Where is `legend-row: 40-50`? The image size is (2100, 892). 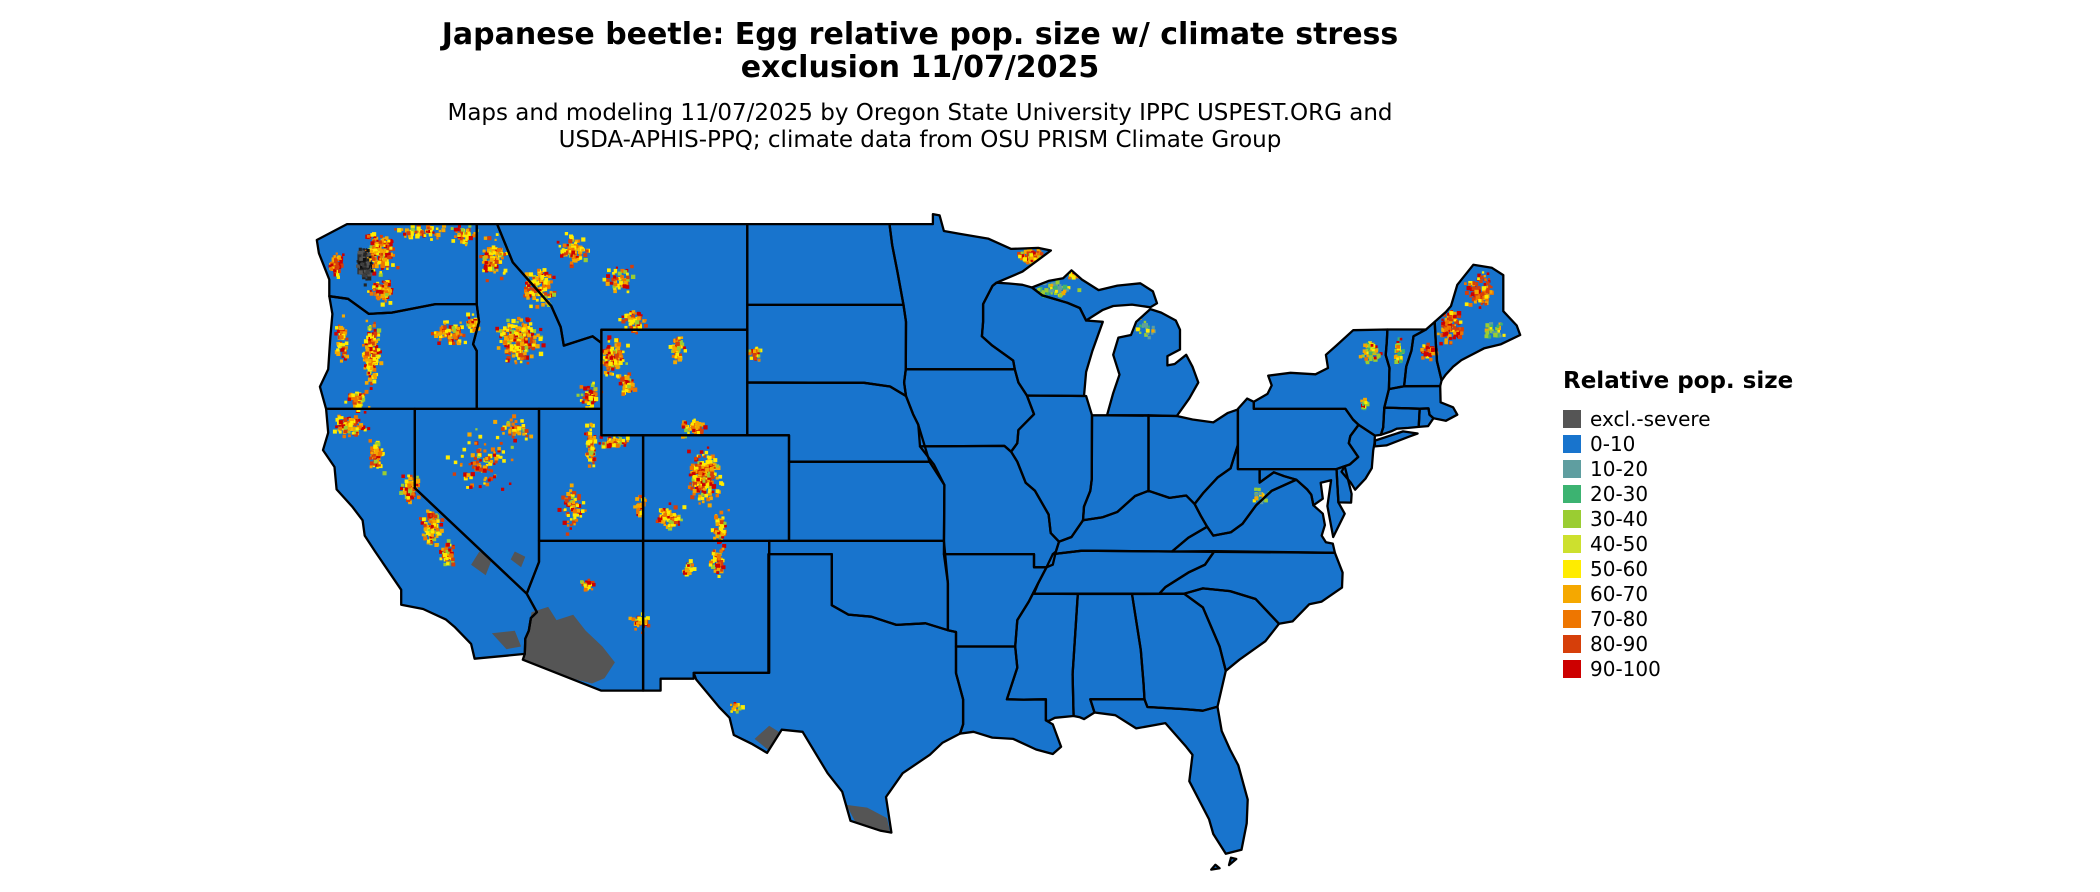 legend-row: 40-50 is located at coordinates (1678, 543).